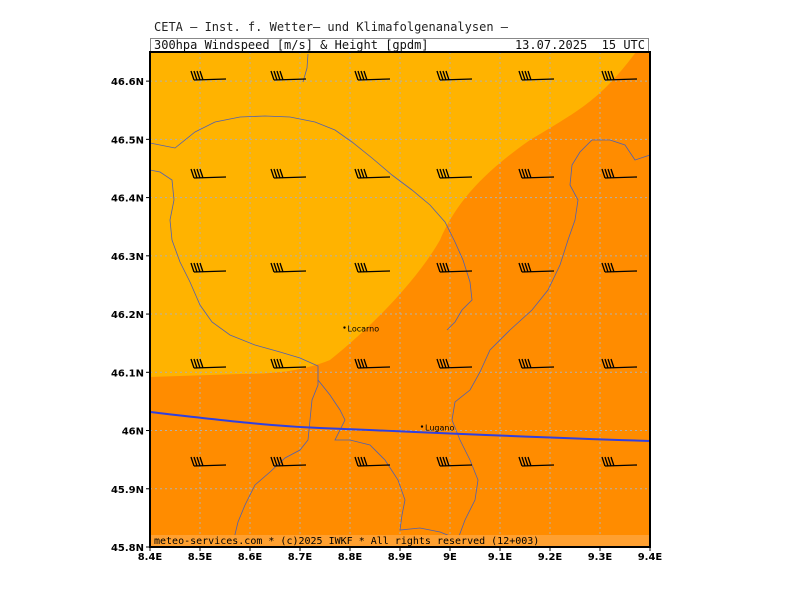 The width and height of the screenshot is (800, 600). Describe the element at coordinates (150, 557) in the screenshot. I see `lon-tick-label: 8.4E` at that location.